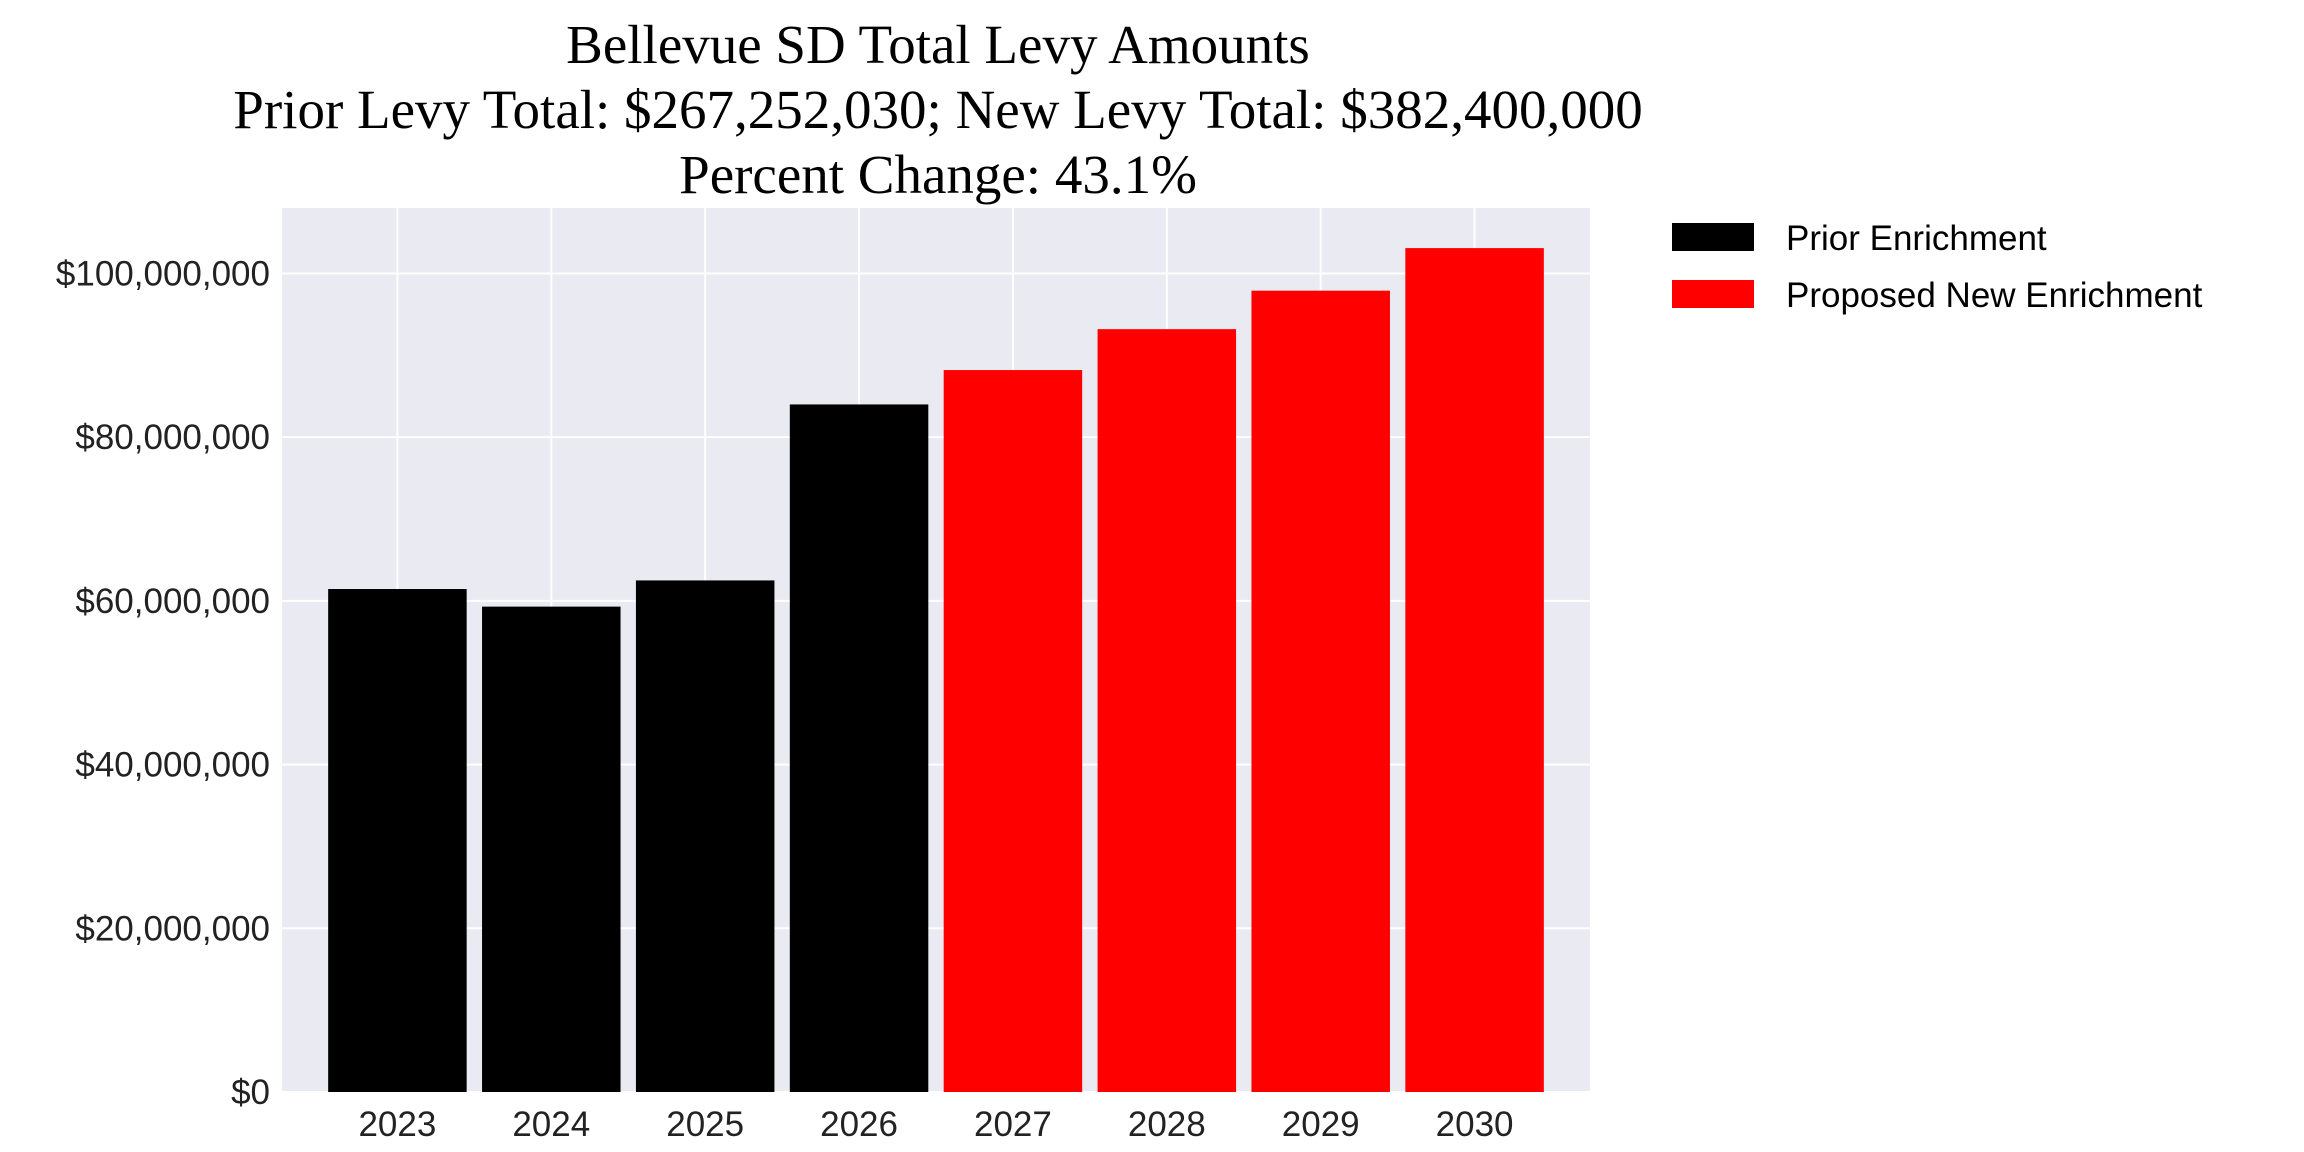 The height and width of the screenshot is (1152, 2304). Describe the element at coordinates (1994, 295) in the screenshot. I see `legend-label-proposed: Proposed New Enrichment` at that location.